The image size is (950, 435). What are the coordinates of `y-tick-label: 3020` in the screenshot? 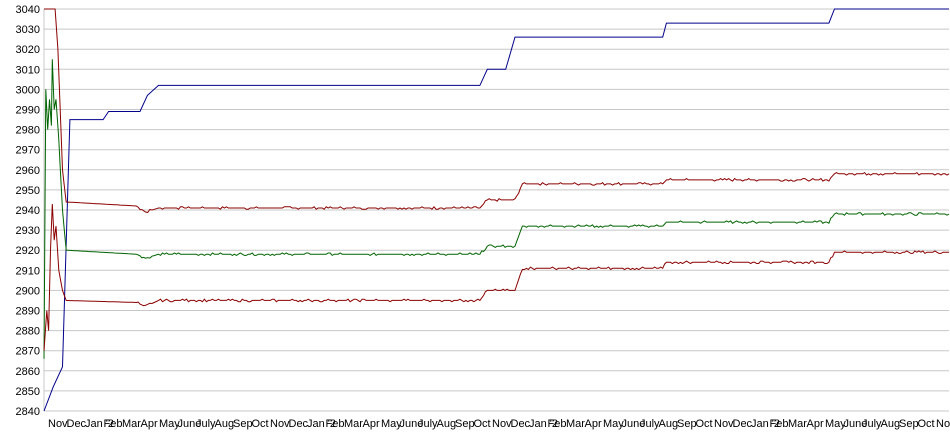 It's located at (28, 50).